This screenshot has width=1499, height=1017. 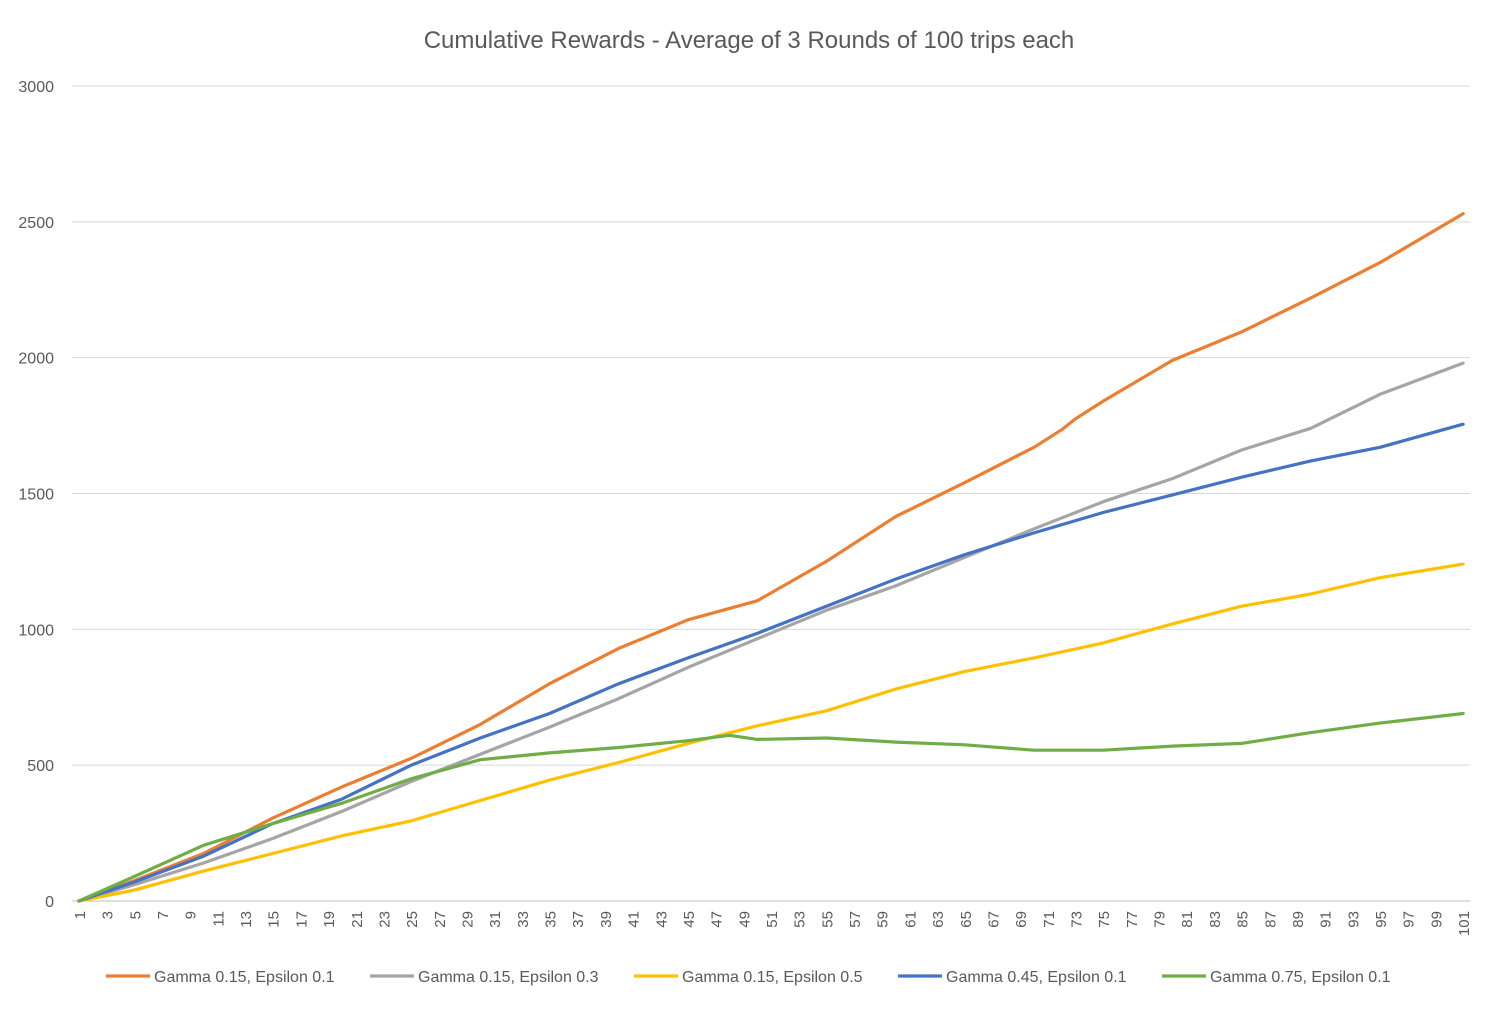 I want to click on x-tick-label: 45, so click(x=689, y=919).